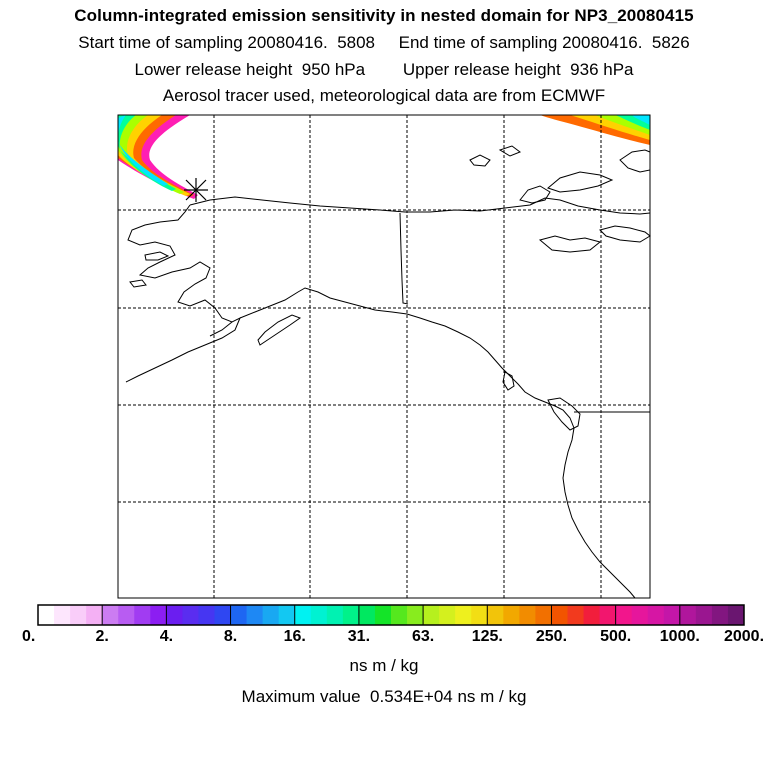 The height and width of the screenshot is (768, 768). I want to click on plume-right, so click(595, 130).